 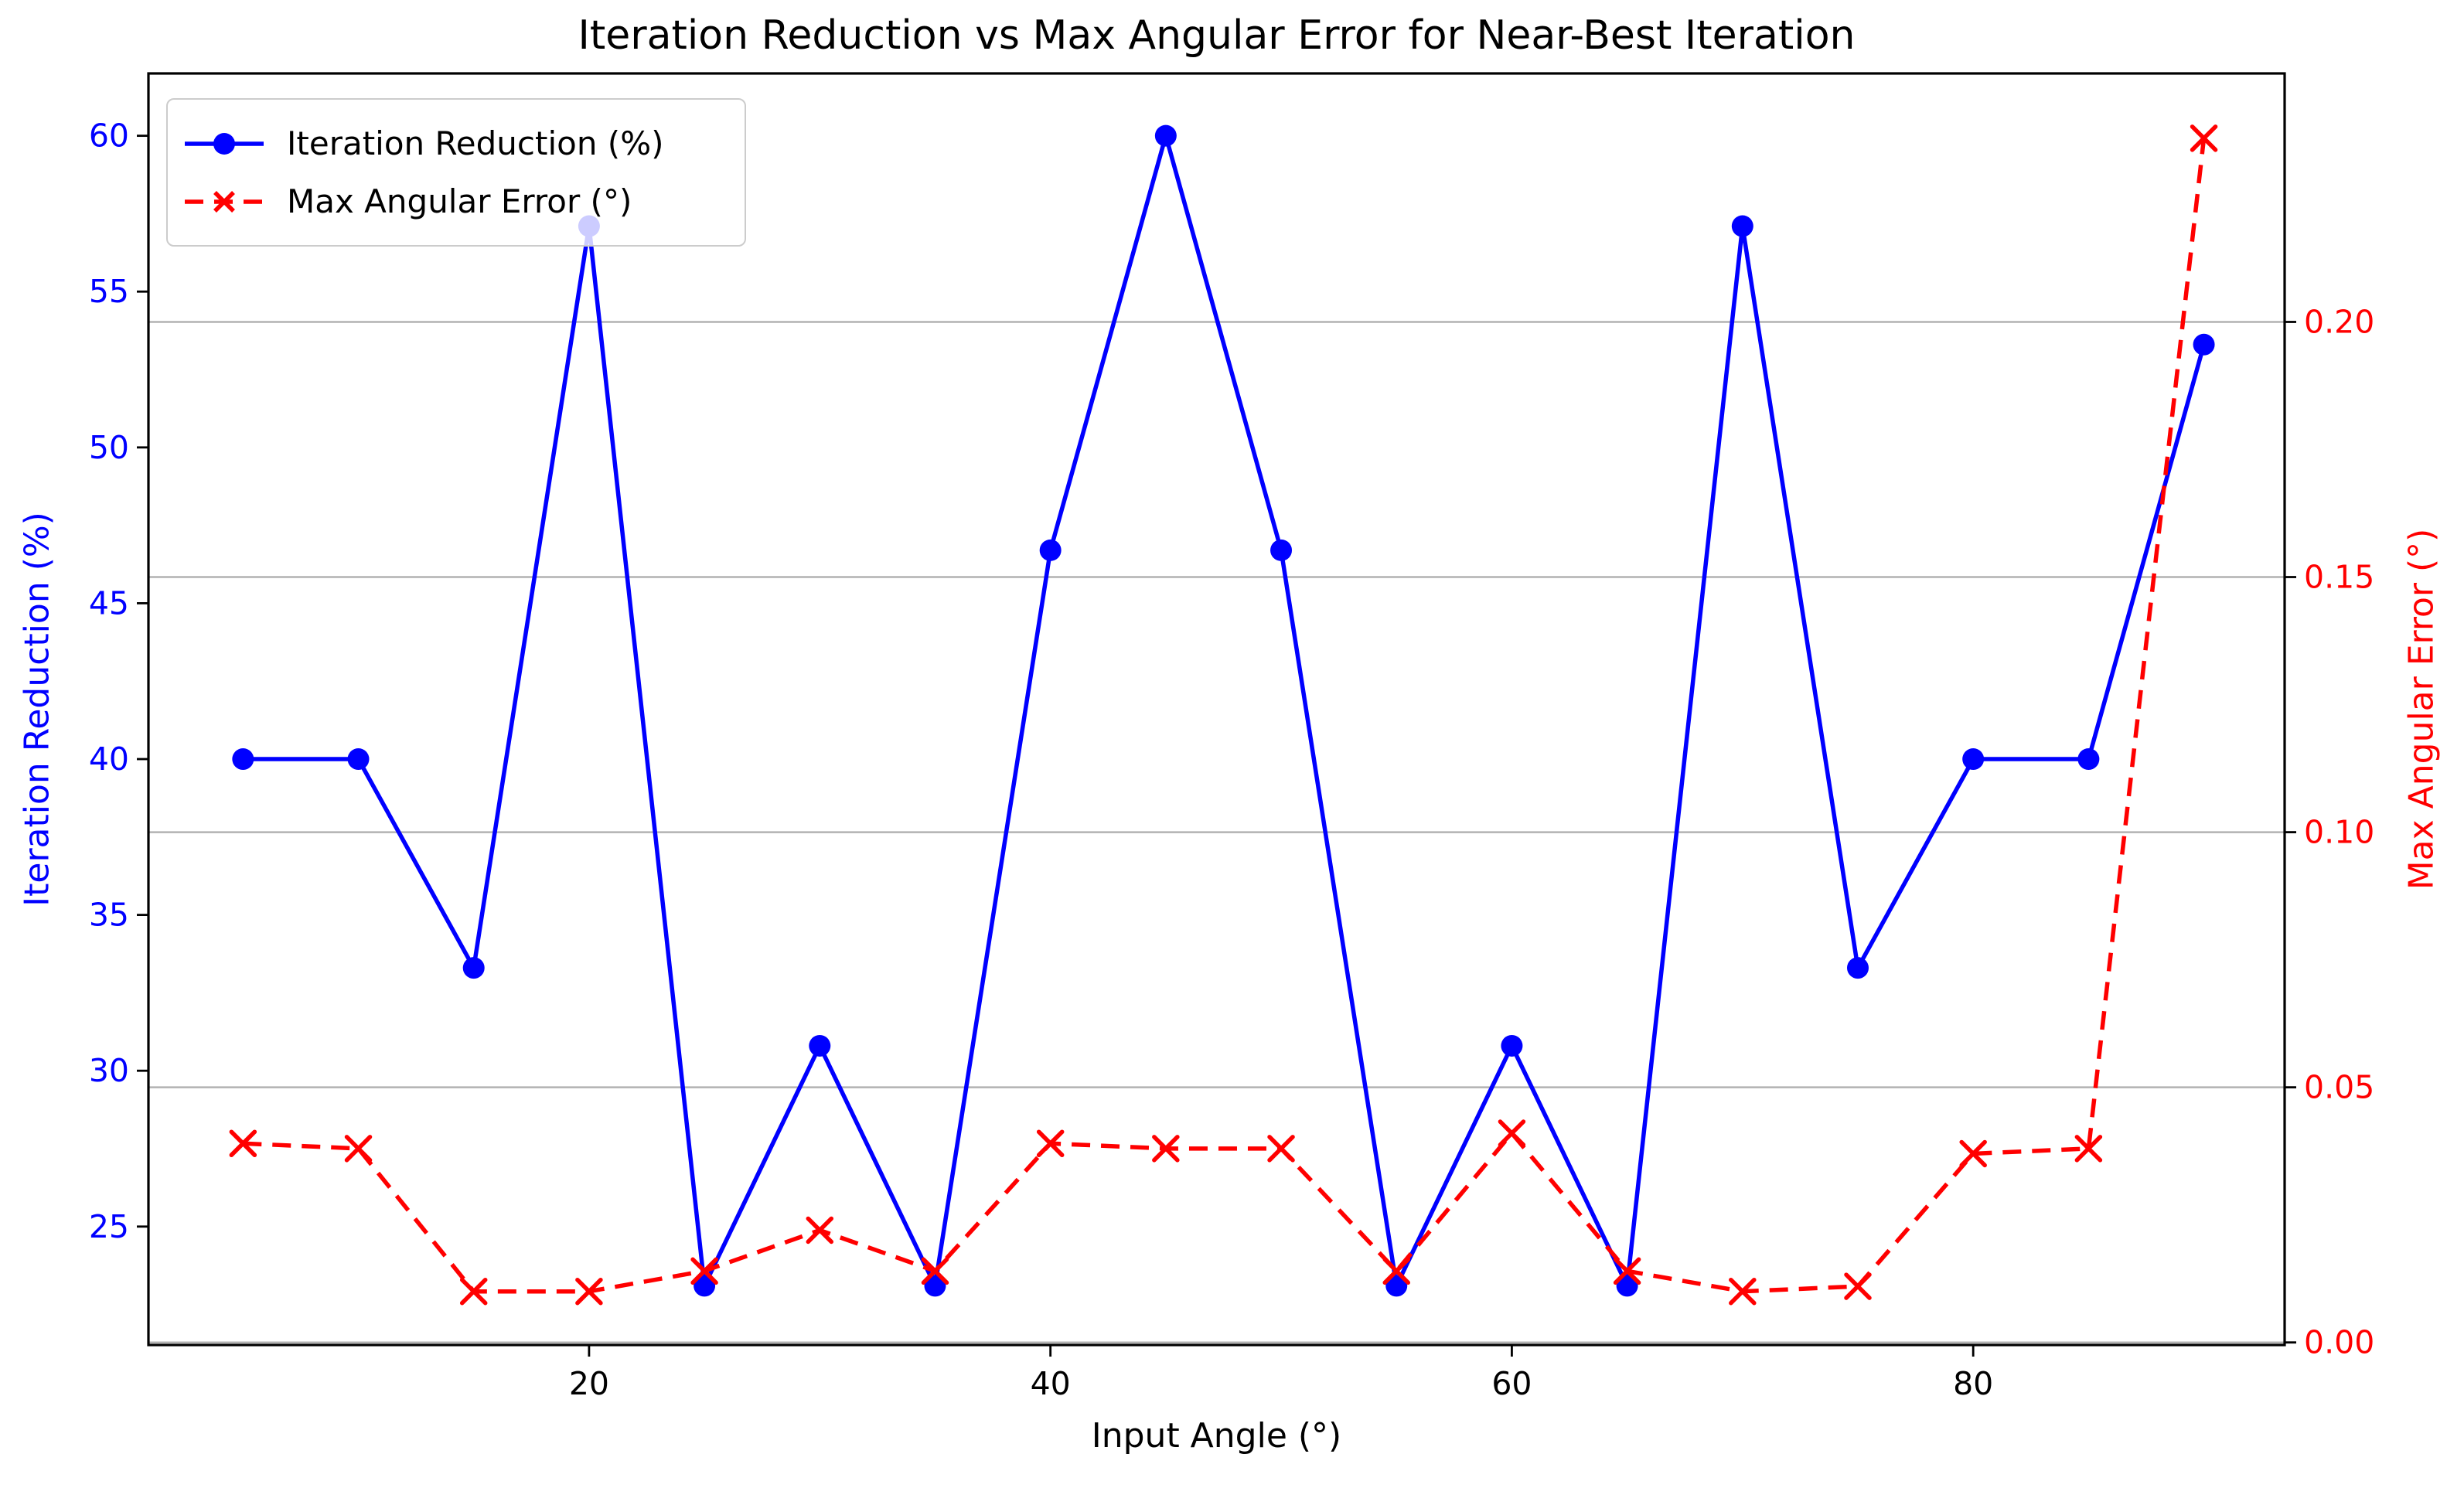 What do you see at coordinates (109, 448) in the screenshot?
I see `left-y-tick-label: 50` at bounding box center [109, 448].